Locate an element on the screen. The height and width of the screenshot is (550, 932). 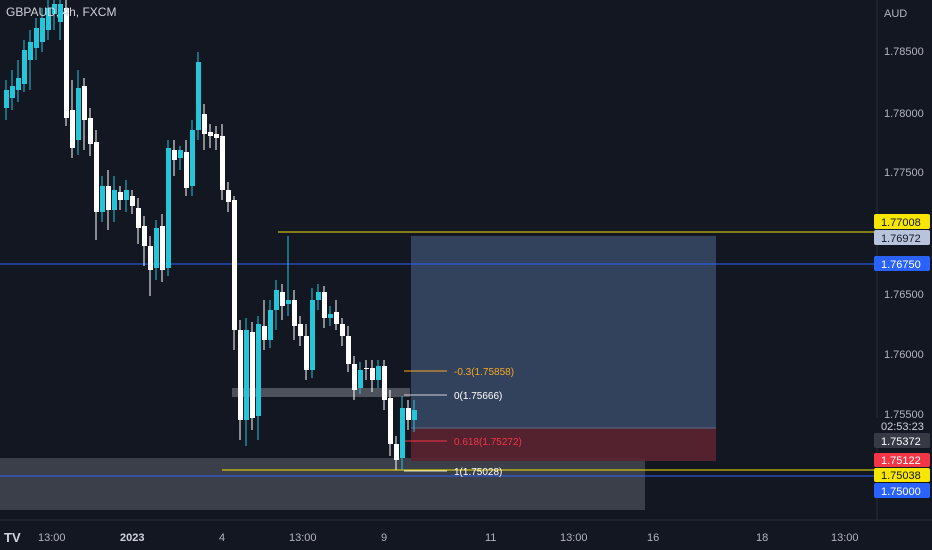
price-tag-text: 1.77008 is located at coordinates (901, 223).